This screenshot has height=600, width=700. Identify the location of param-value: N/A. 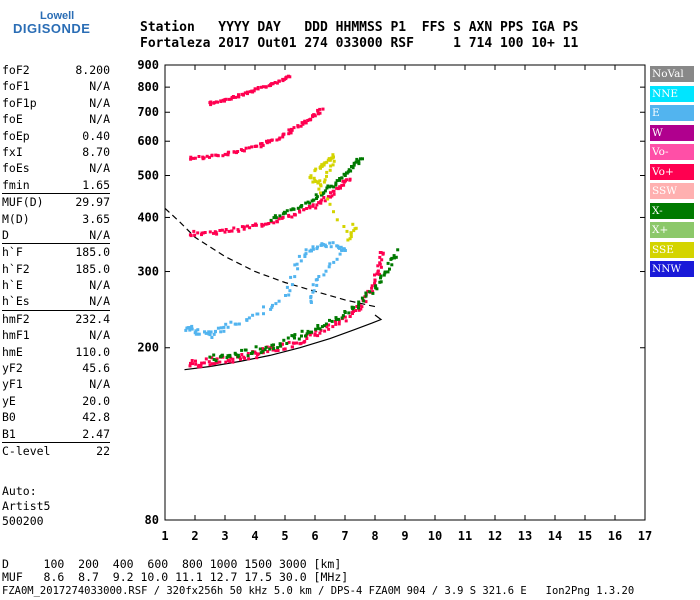
(99, 119).